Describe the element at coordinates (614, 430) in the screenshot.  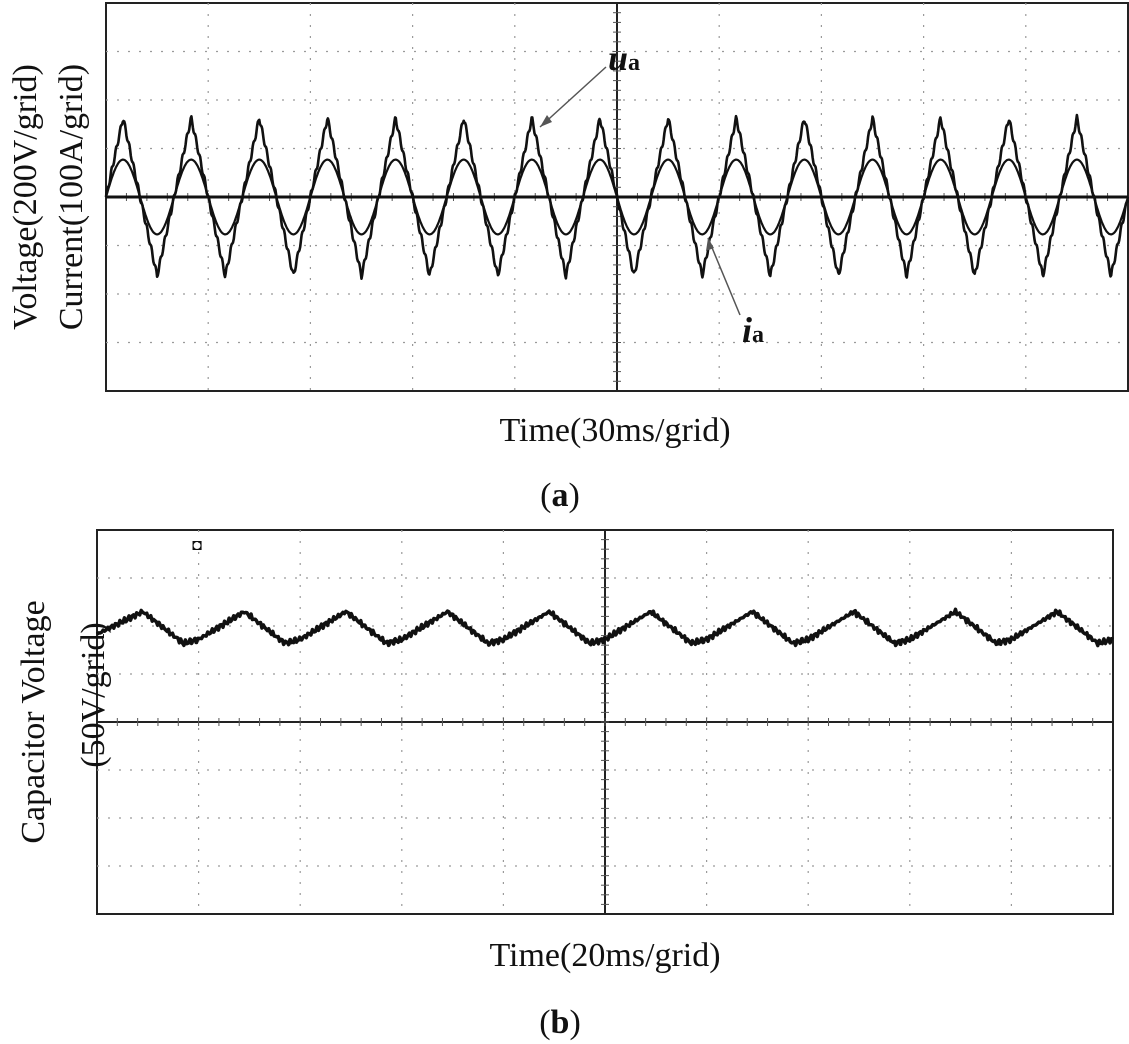
I see `xlabel-a: Time(30ms/grid)` at that location.